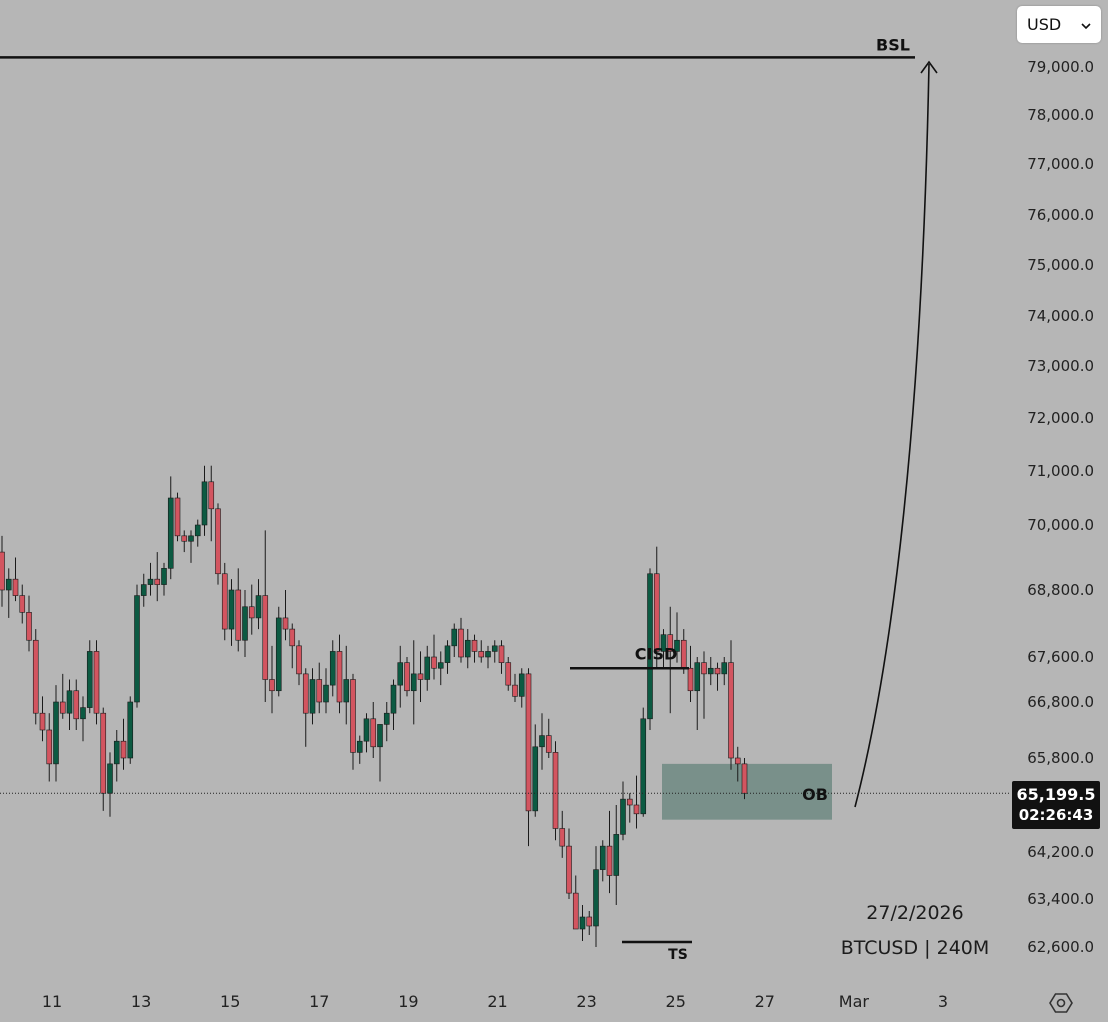  I want to click on footer-symbol-timeframe: BTCUSD | 240M, so click(915, 948).